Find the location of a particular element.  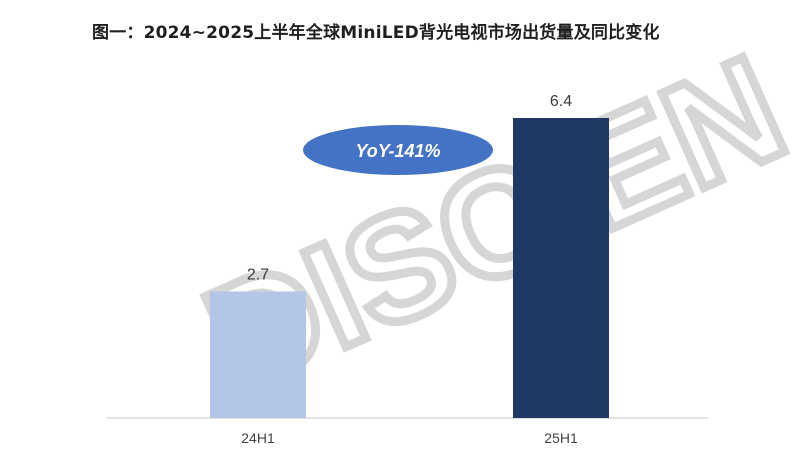

yoy-ellipse is located at coordinates (398, 150).